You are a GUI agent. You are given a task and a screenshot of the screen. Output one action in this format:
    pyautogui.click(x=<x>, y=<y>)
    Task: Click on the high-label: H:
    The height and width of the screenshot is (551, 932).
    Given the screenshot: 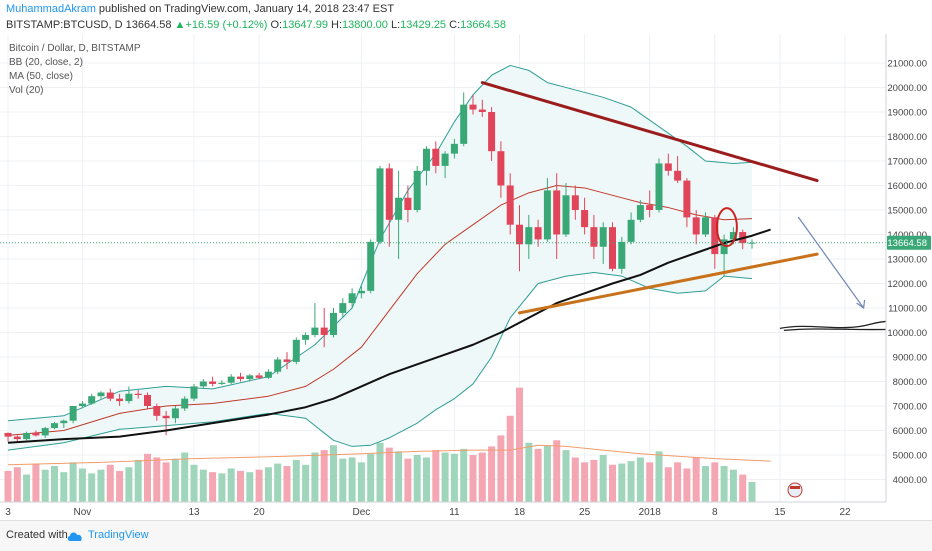 What is the action you would take?
    pyautogui.click(x=337, y=25)
    